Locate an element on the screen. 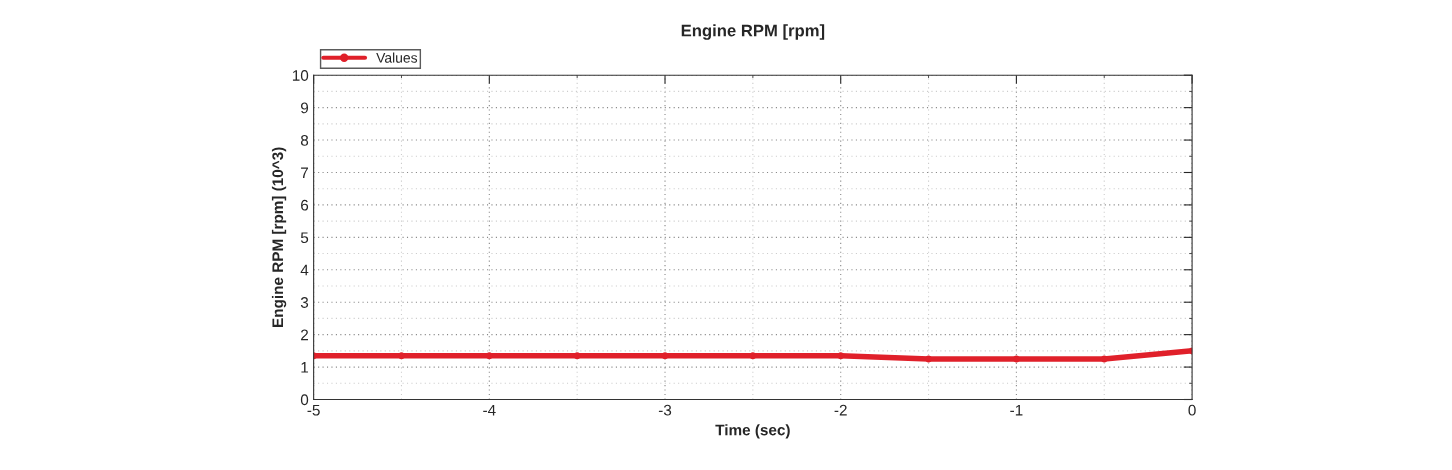  y-axis-title: Engine RPM [rpm] (10^3) is located at coordinates (279, 237).